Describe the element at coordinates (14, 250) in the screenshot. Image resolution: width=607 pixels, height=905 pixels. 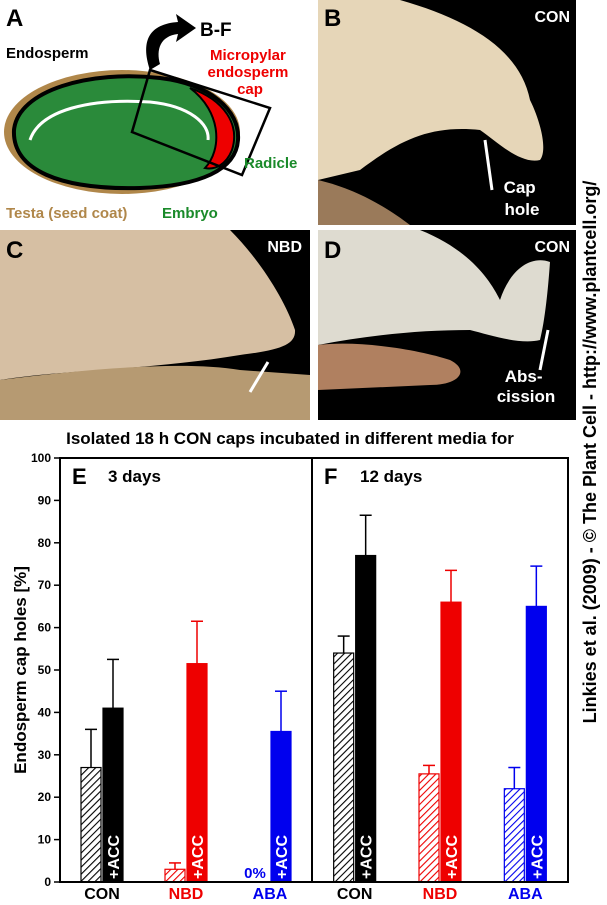
I see `panel-label: C` at that location.